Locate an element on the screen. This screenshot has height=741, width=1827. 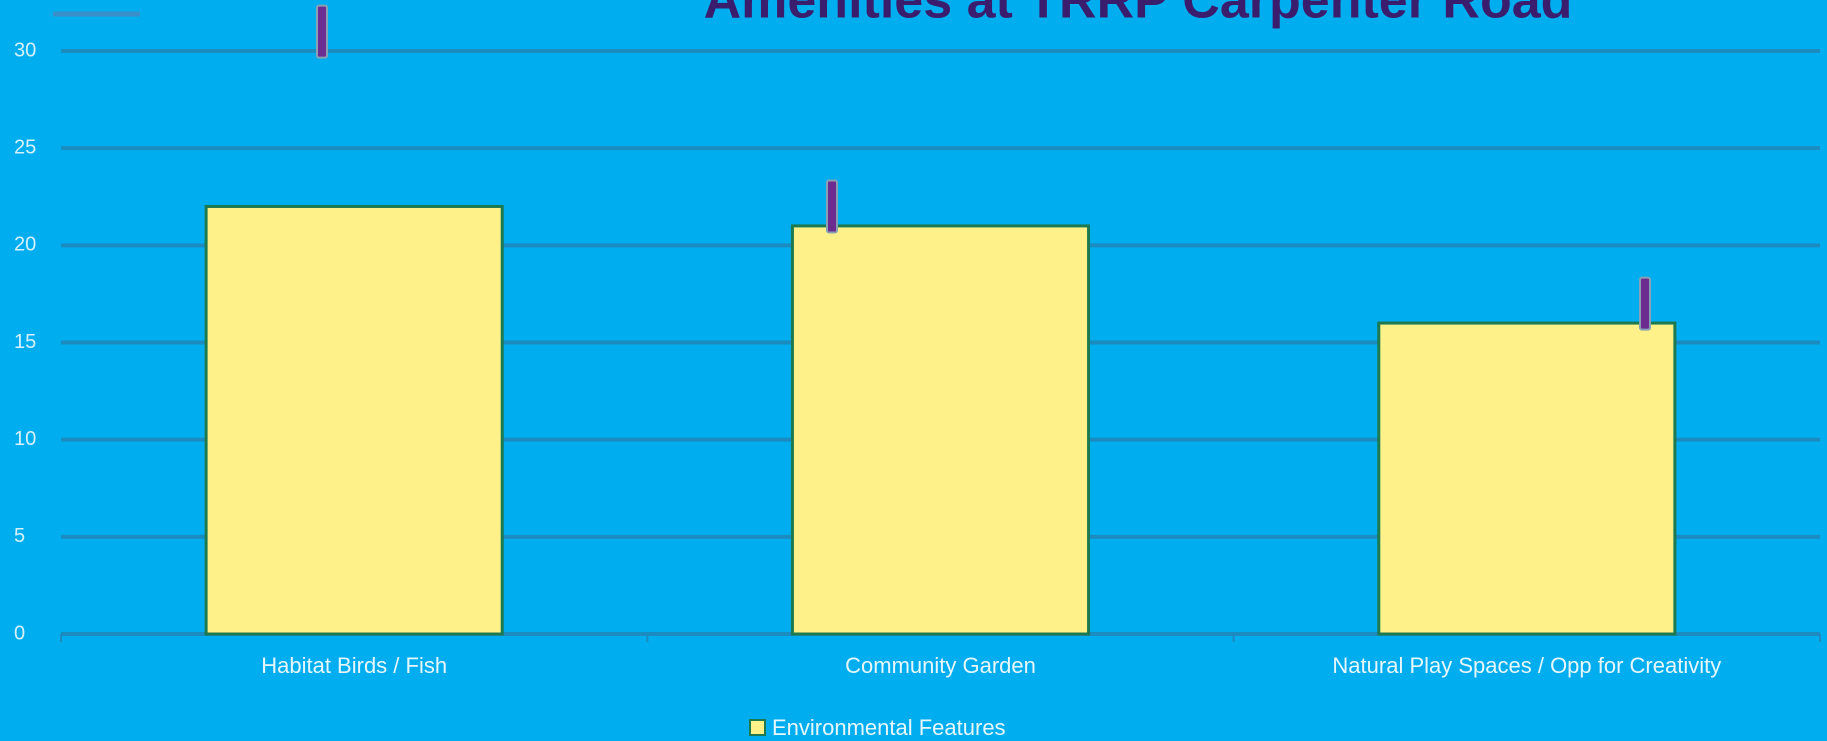
x-tick-label: Natural Play Spaces / Opp for Creativity is located at coordinates (1526, 665).